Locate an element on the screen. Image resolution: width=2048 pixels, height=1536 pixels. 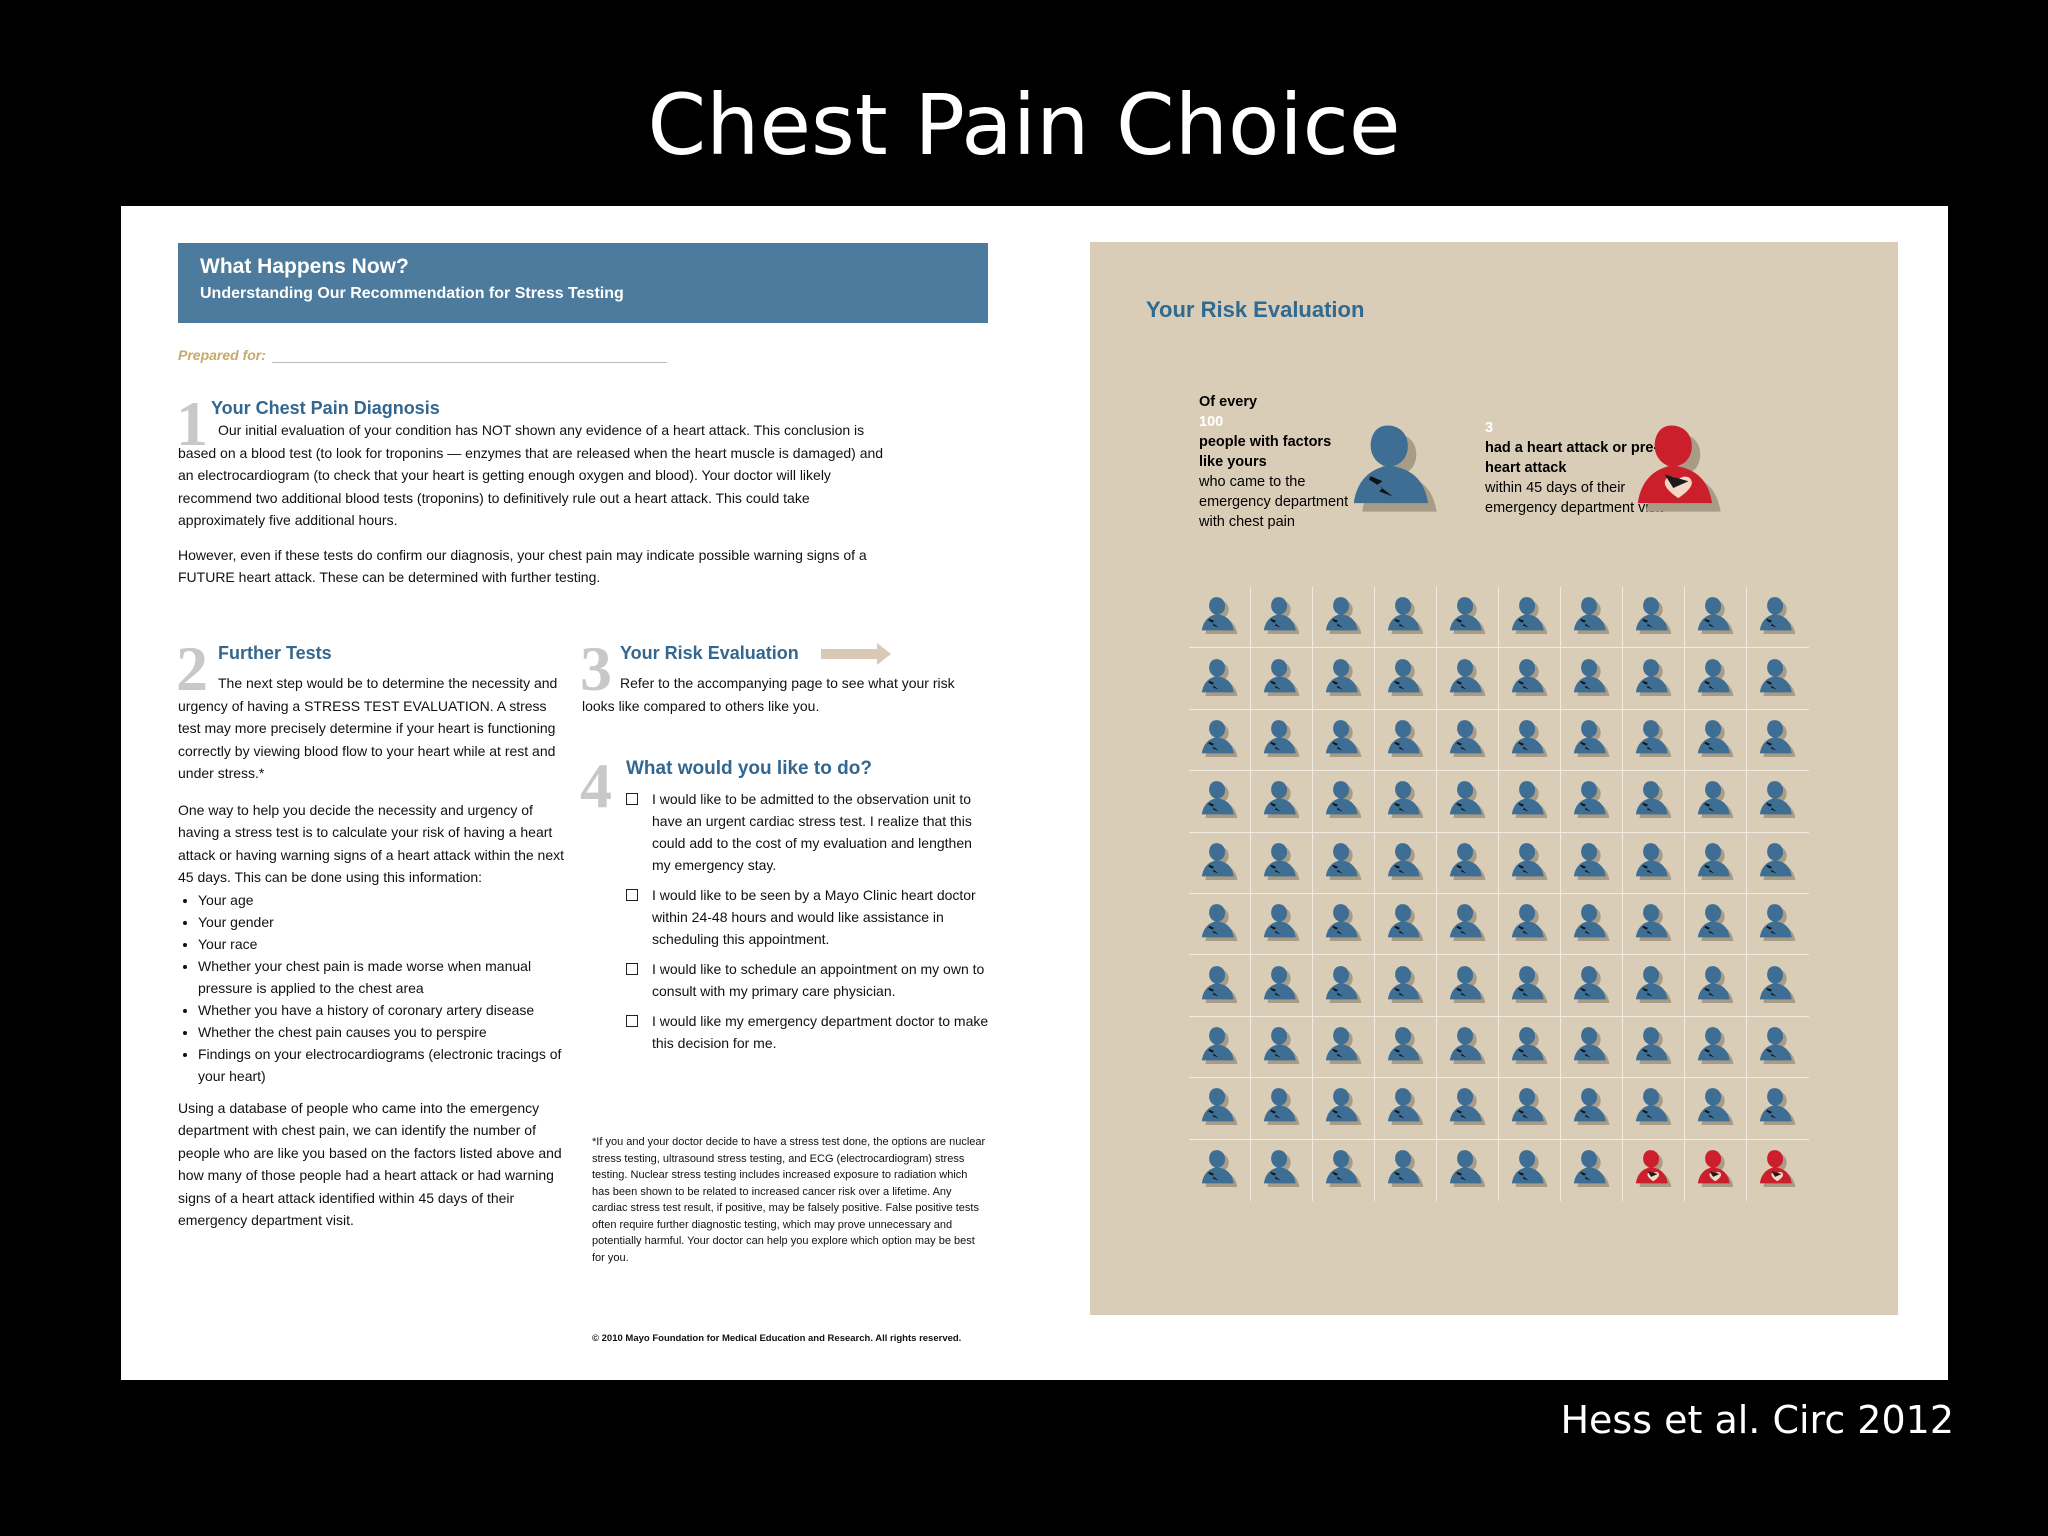
list-item: Your age is located at coordinates (383, 900).